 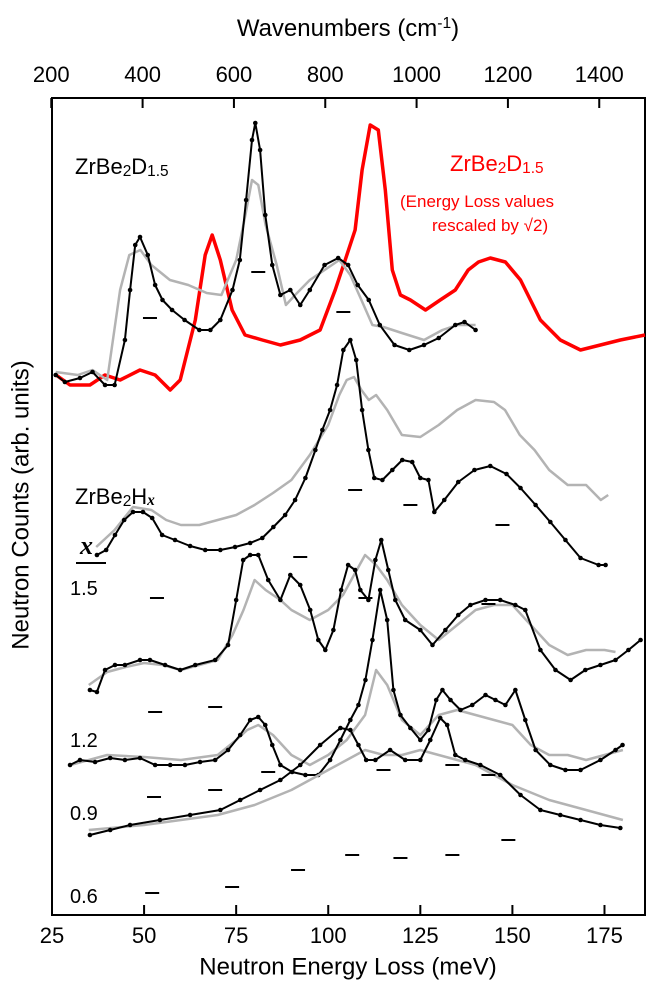 I want to click on x-tick-label: 150, so click(x=512, y=935).